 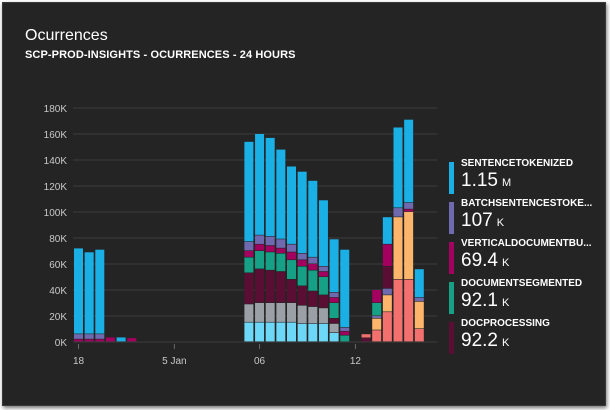 I want to click on legend-item-verticaldocumentbu: VERTICALDOCUMENTBU... 69.4 K, so click(x=524, y=257).